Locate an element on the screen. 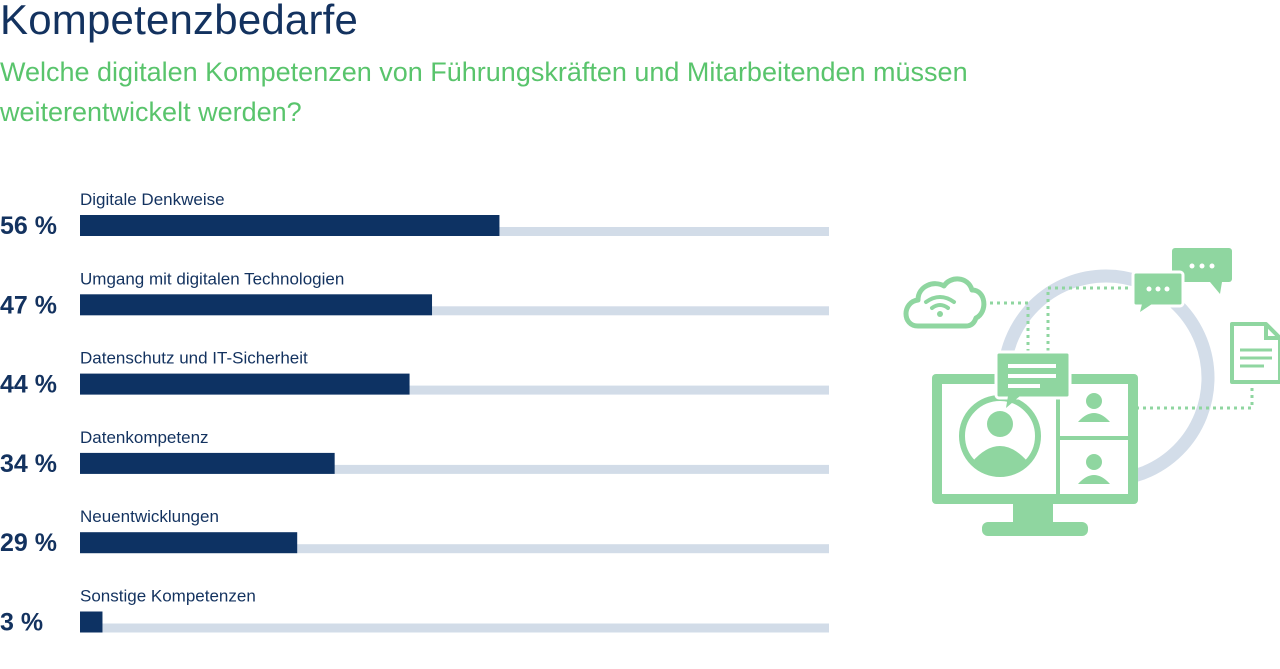  bar-row: Digitale Denkweise 56 % is located at coordinates (414, 215).